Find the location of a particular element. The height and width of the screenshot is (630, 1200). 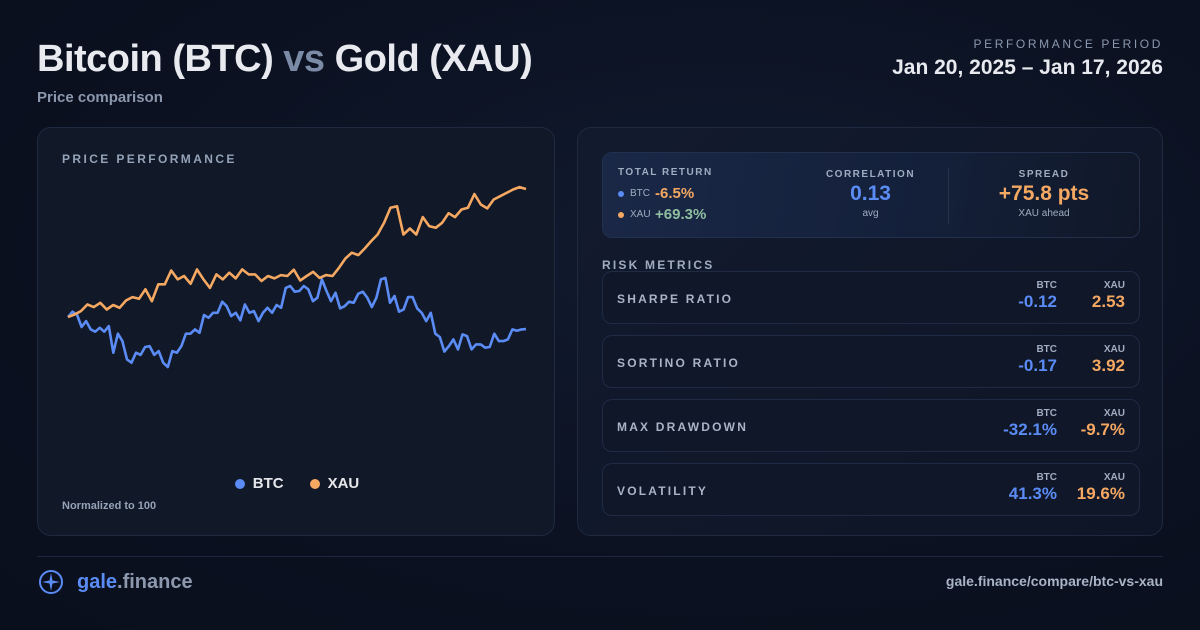

total-return-label: TOTAL RETURN is located at coordinates (665, 172).